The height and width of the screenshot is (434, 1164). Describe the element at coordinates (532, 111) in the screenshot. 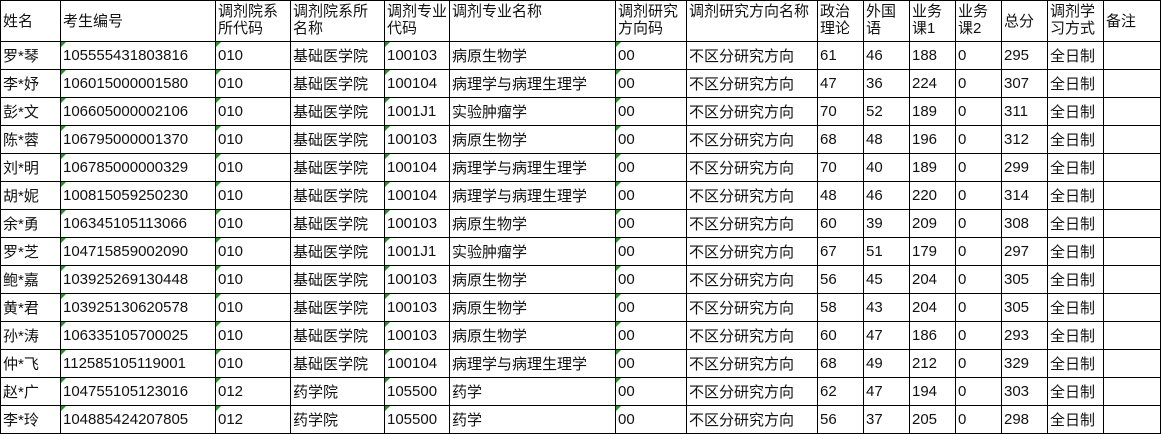

I see `cell-major-name: 实验肿瘤学` at that location.